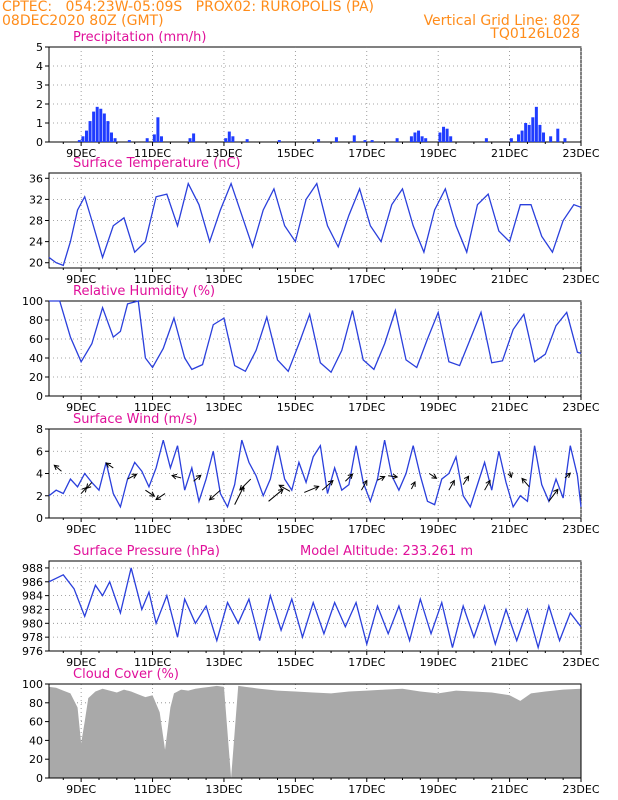 The image size is (618, 800). What do you see at coordinates (144, 291) in the screenshot?
I see `panel-title: Relative Humidity (%)` at bounding box center [144, 291].